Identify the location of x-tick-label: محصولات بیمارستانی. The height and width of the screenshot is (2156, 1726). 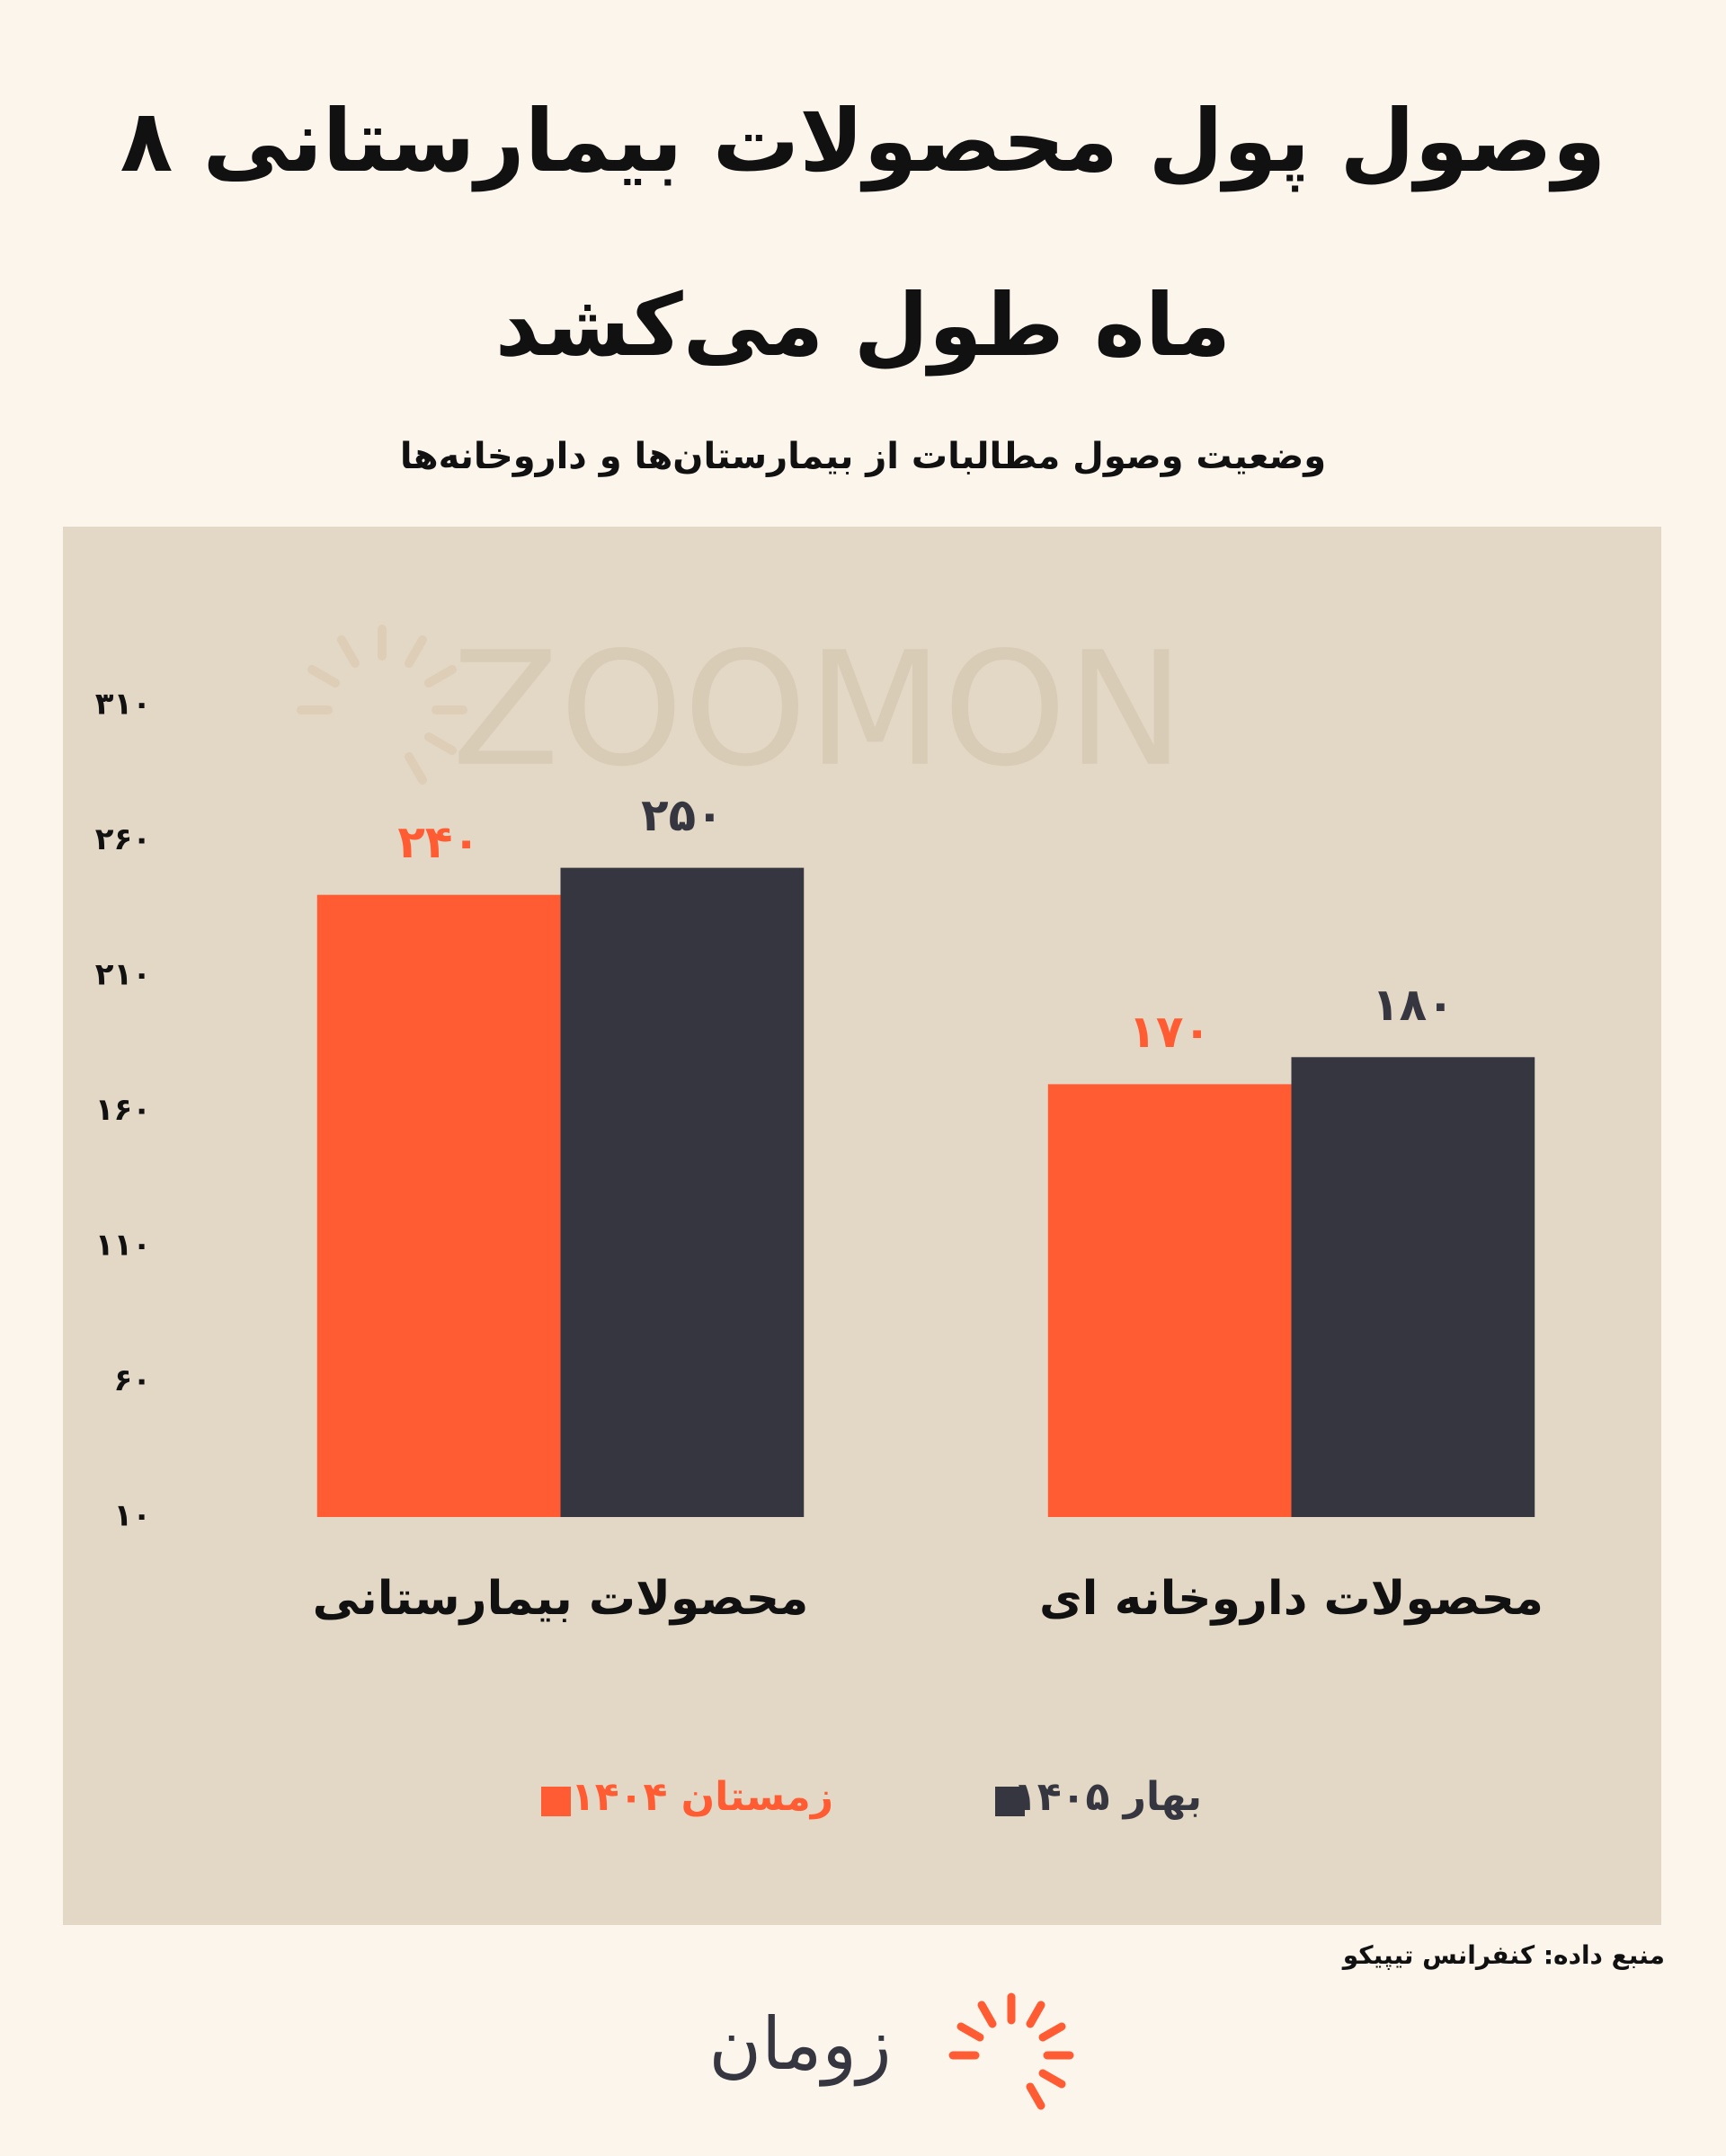
(561, 1599).